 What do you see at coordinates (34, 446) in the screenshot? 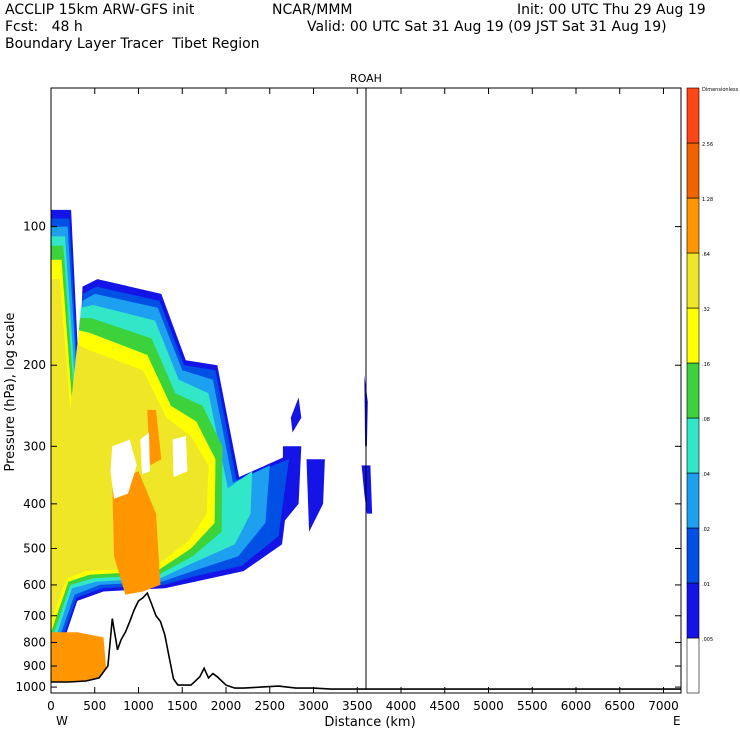
I see `y-tick-label-300: 300` at bounding box center [34, 446].